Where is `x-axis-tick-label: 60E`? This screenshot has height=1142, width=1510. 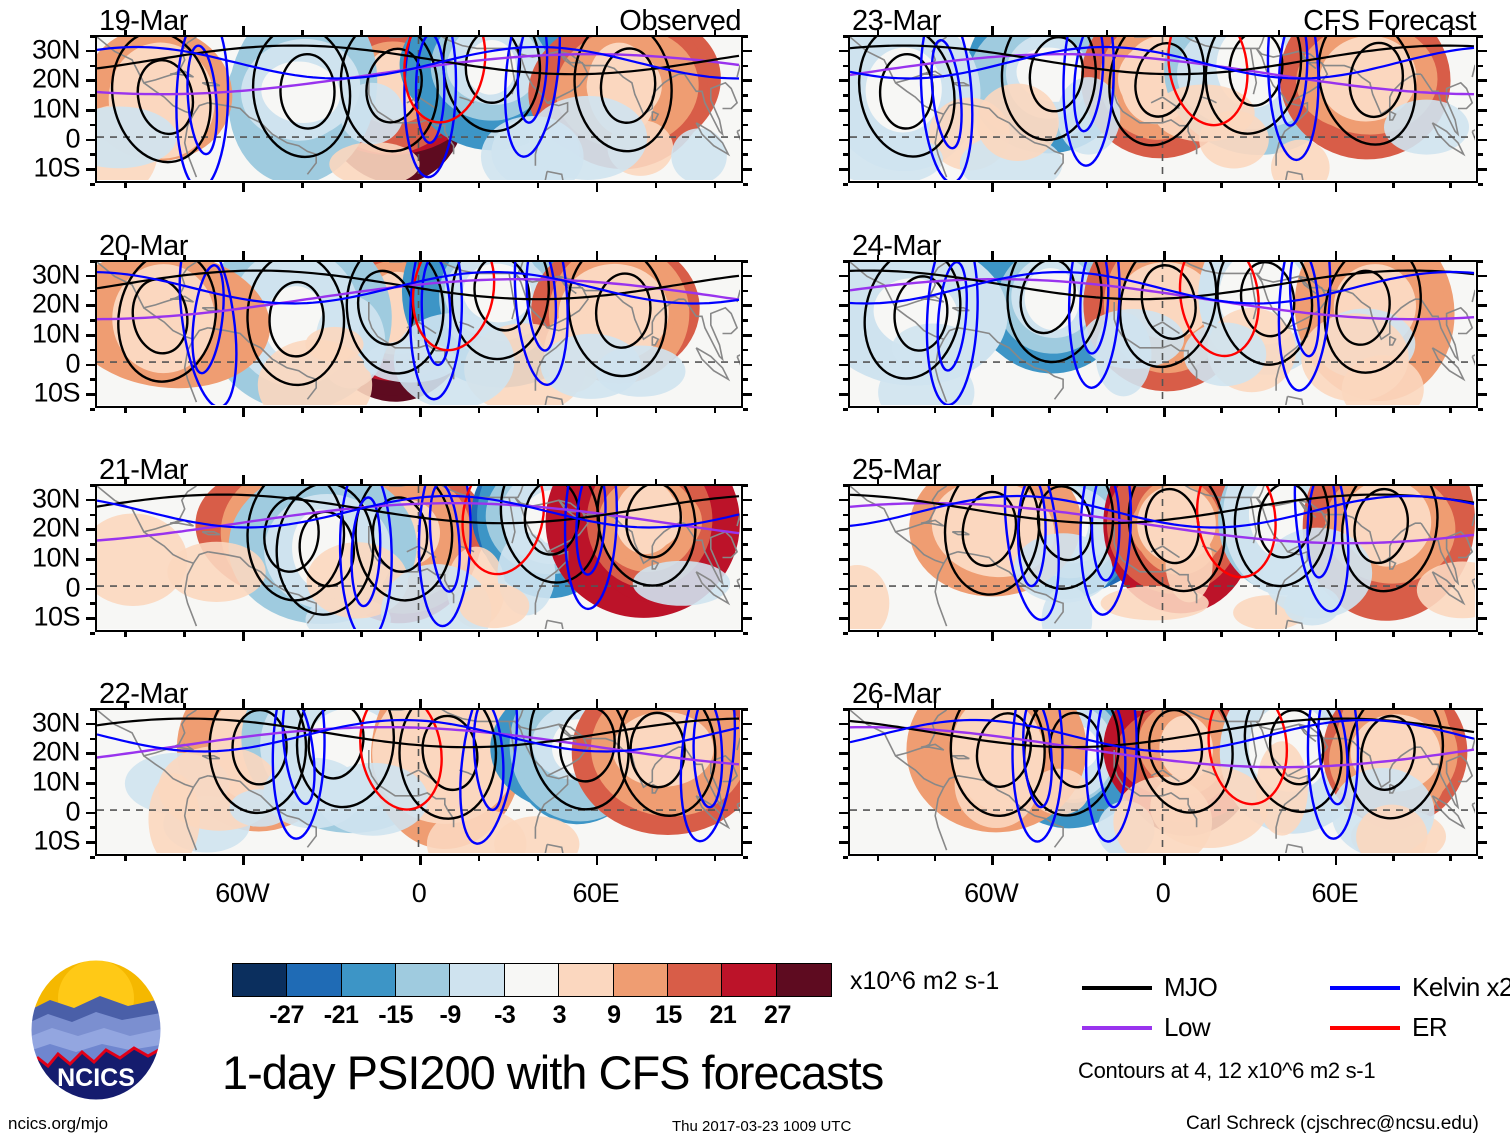
x-axis-tick-label: 60E is located at coordinates (1335, 893).